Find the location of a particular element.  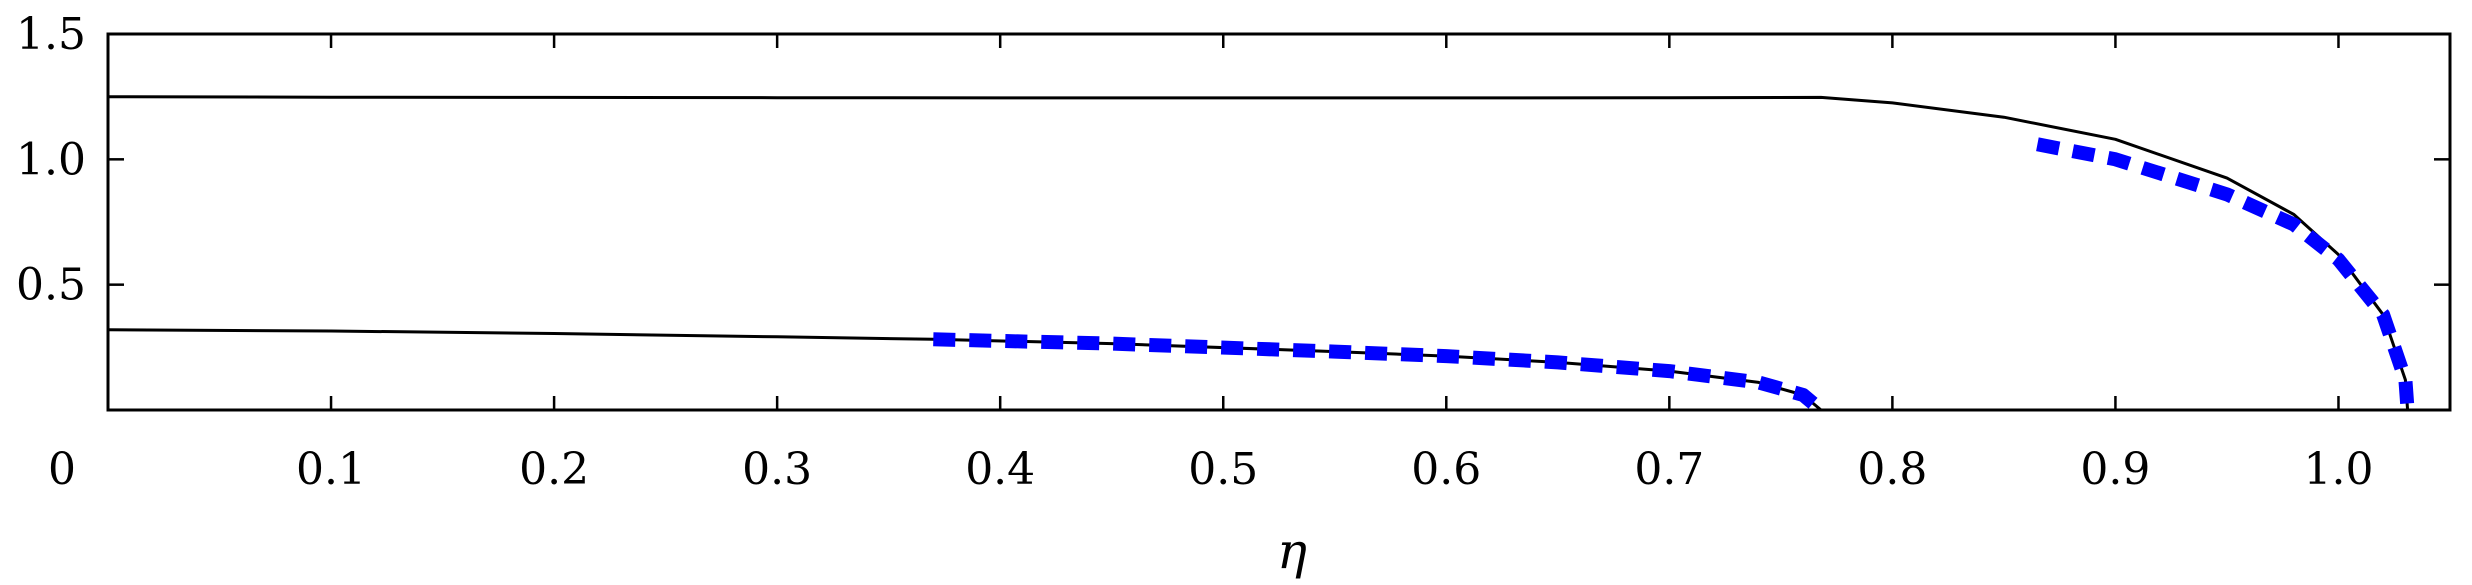

y-tick-label: 1.0 is located at coordinates (51, 159).